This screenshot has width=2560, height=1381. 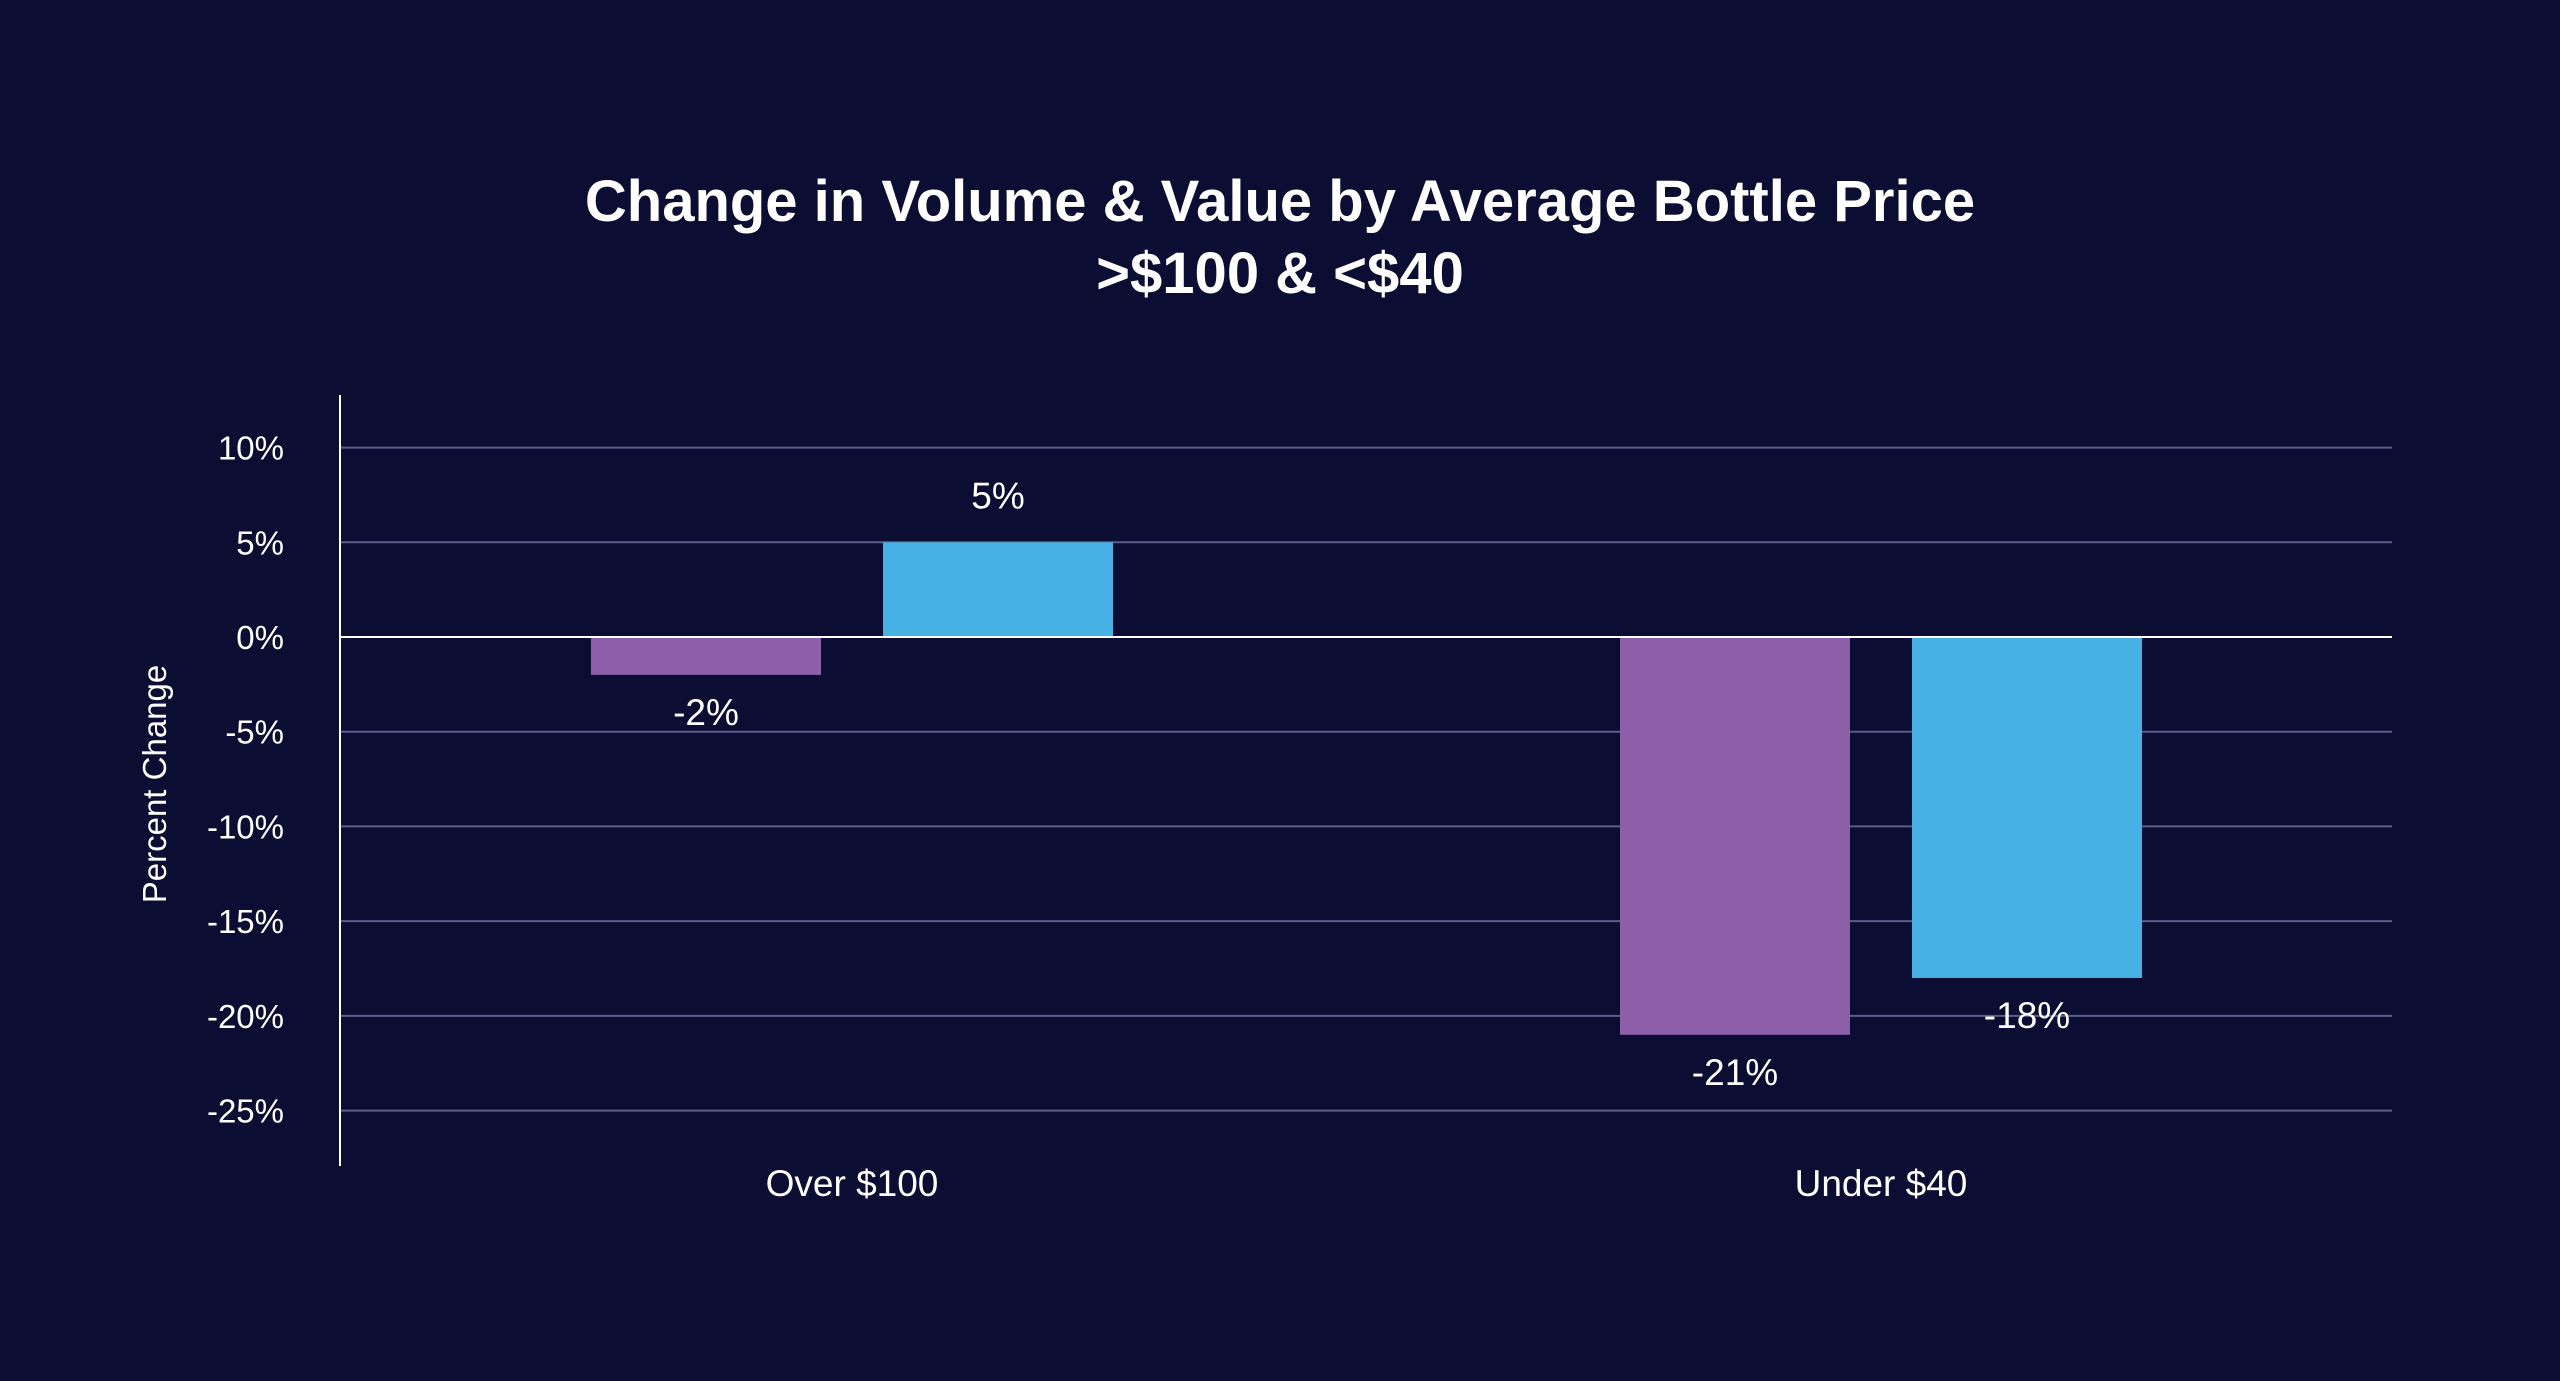 What do you see at coordinates (260, 637) in the screenshot?
I see `y-tick-label: 0%` at bounding box center [260, 637].